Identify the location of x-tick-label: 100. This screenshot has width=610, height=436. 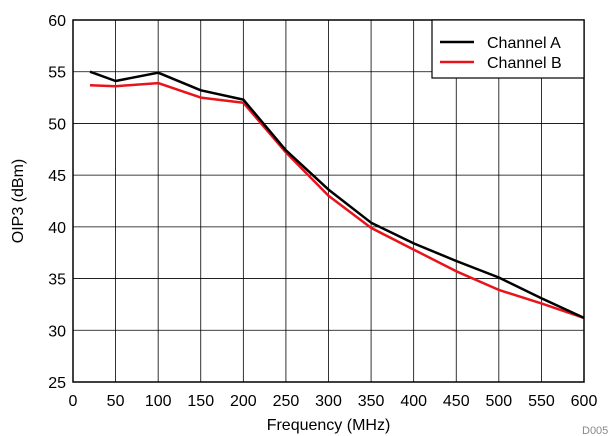
(158, 401).